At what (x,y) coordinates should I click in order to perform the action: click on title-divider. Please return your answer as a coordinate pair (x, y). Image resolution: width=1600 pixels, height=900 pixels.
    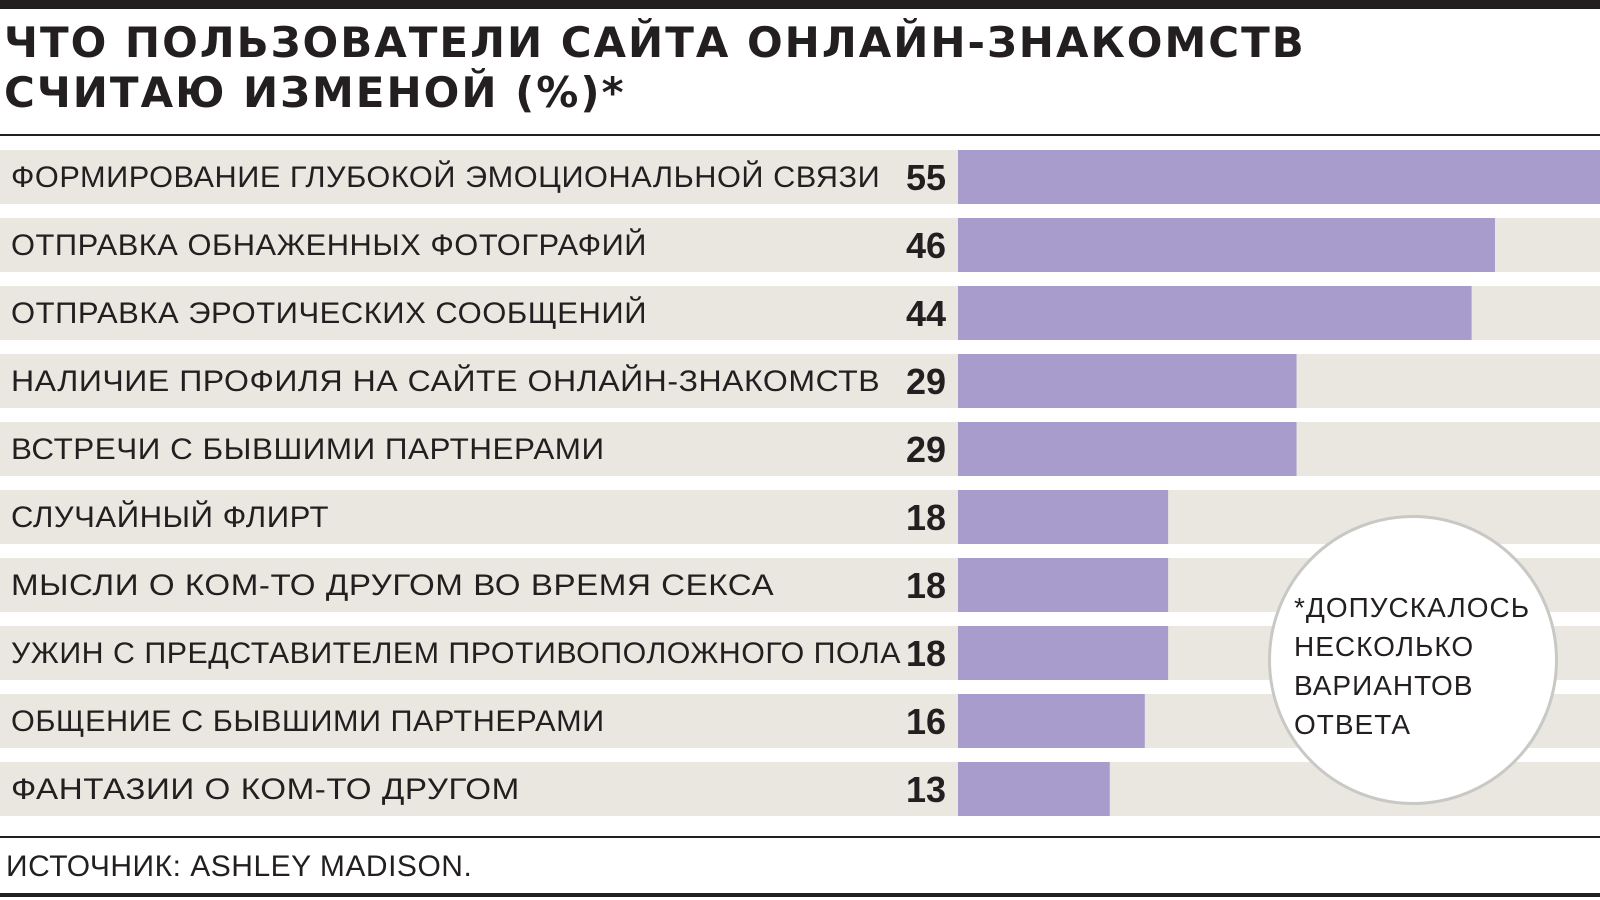
    Looking at the image, I should click on (800, 135).